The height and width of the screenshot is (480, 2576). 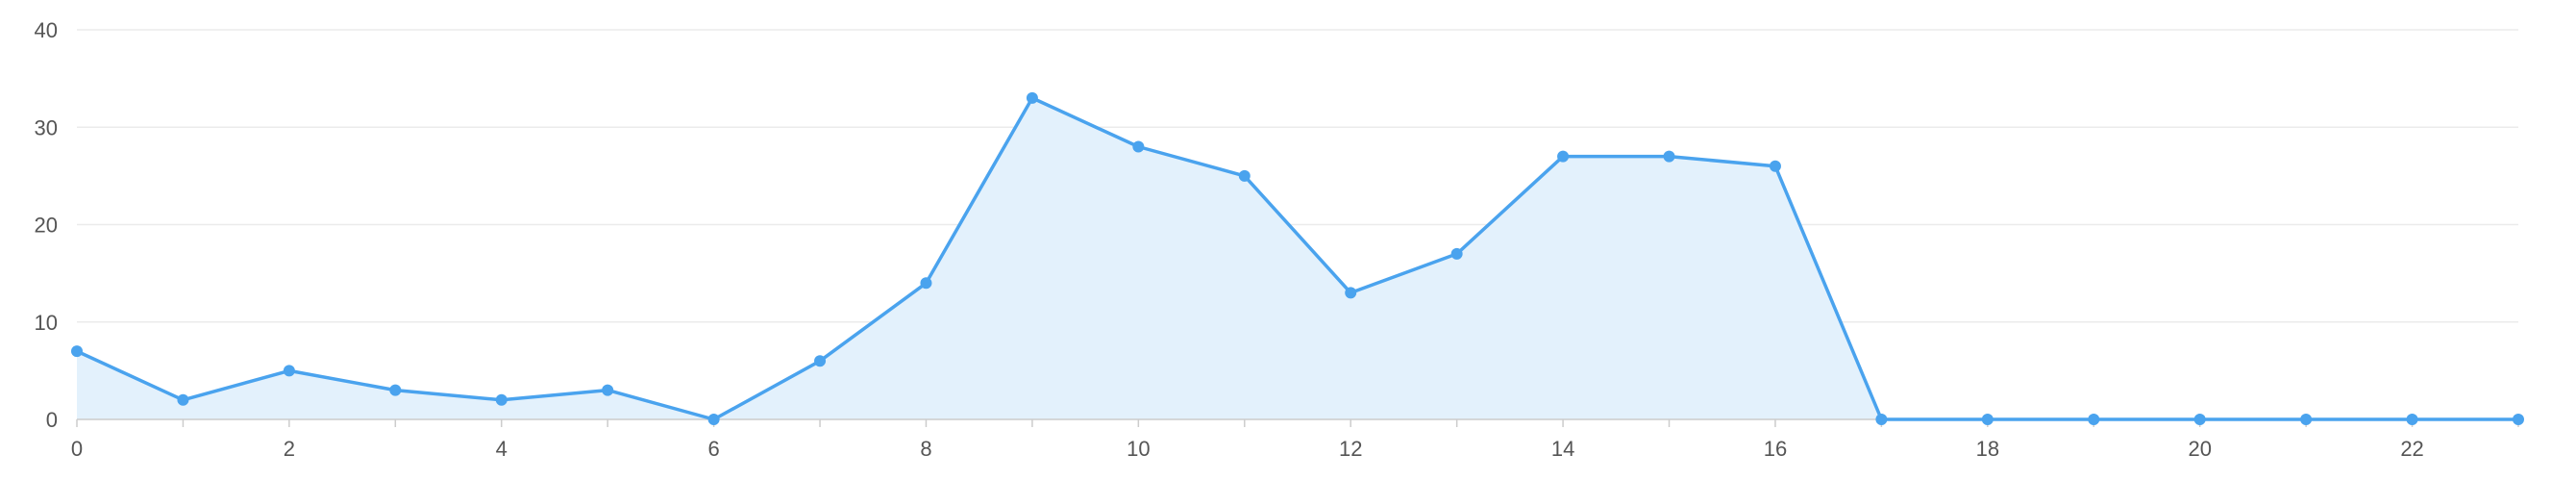 What do you see at coordinates (1139, 449) in the screenshot?
I see `x-tick-label-10: 10` at bounding box center [1139, 449].